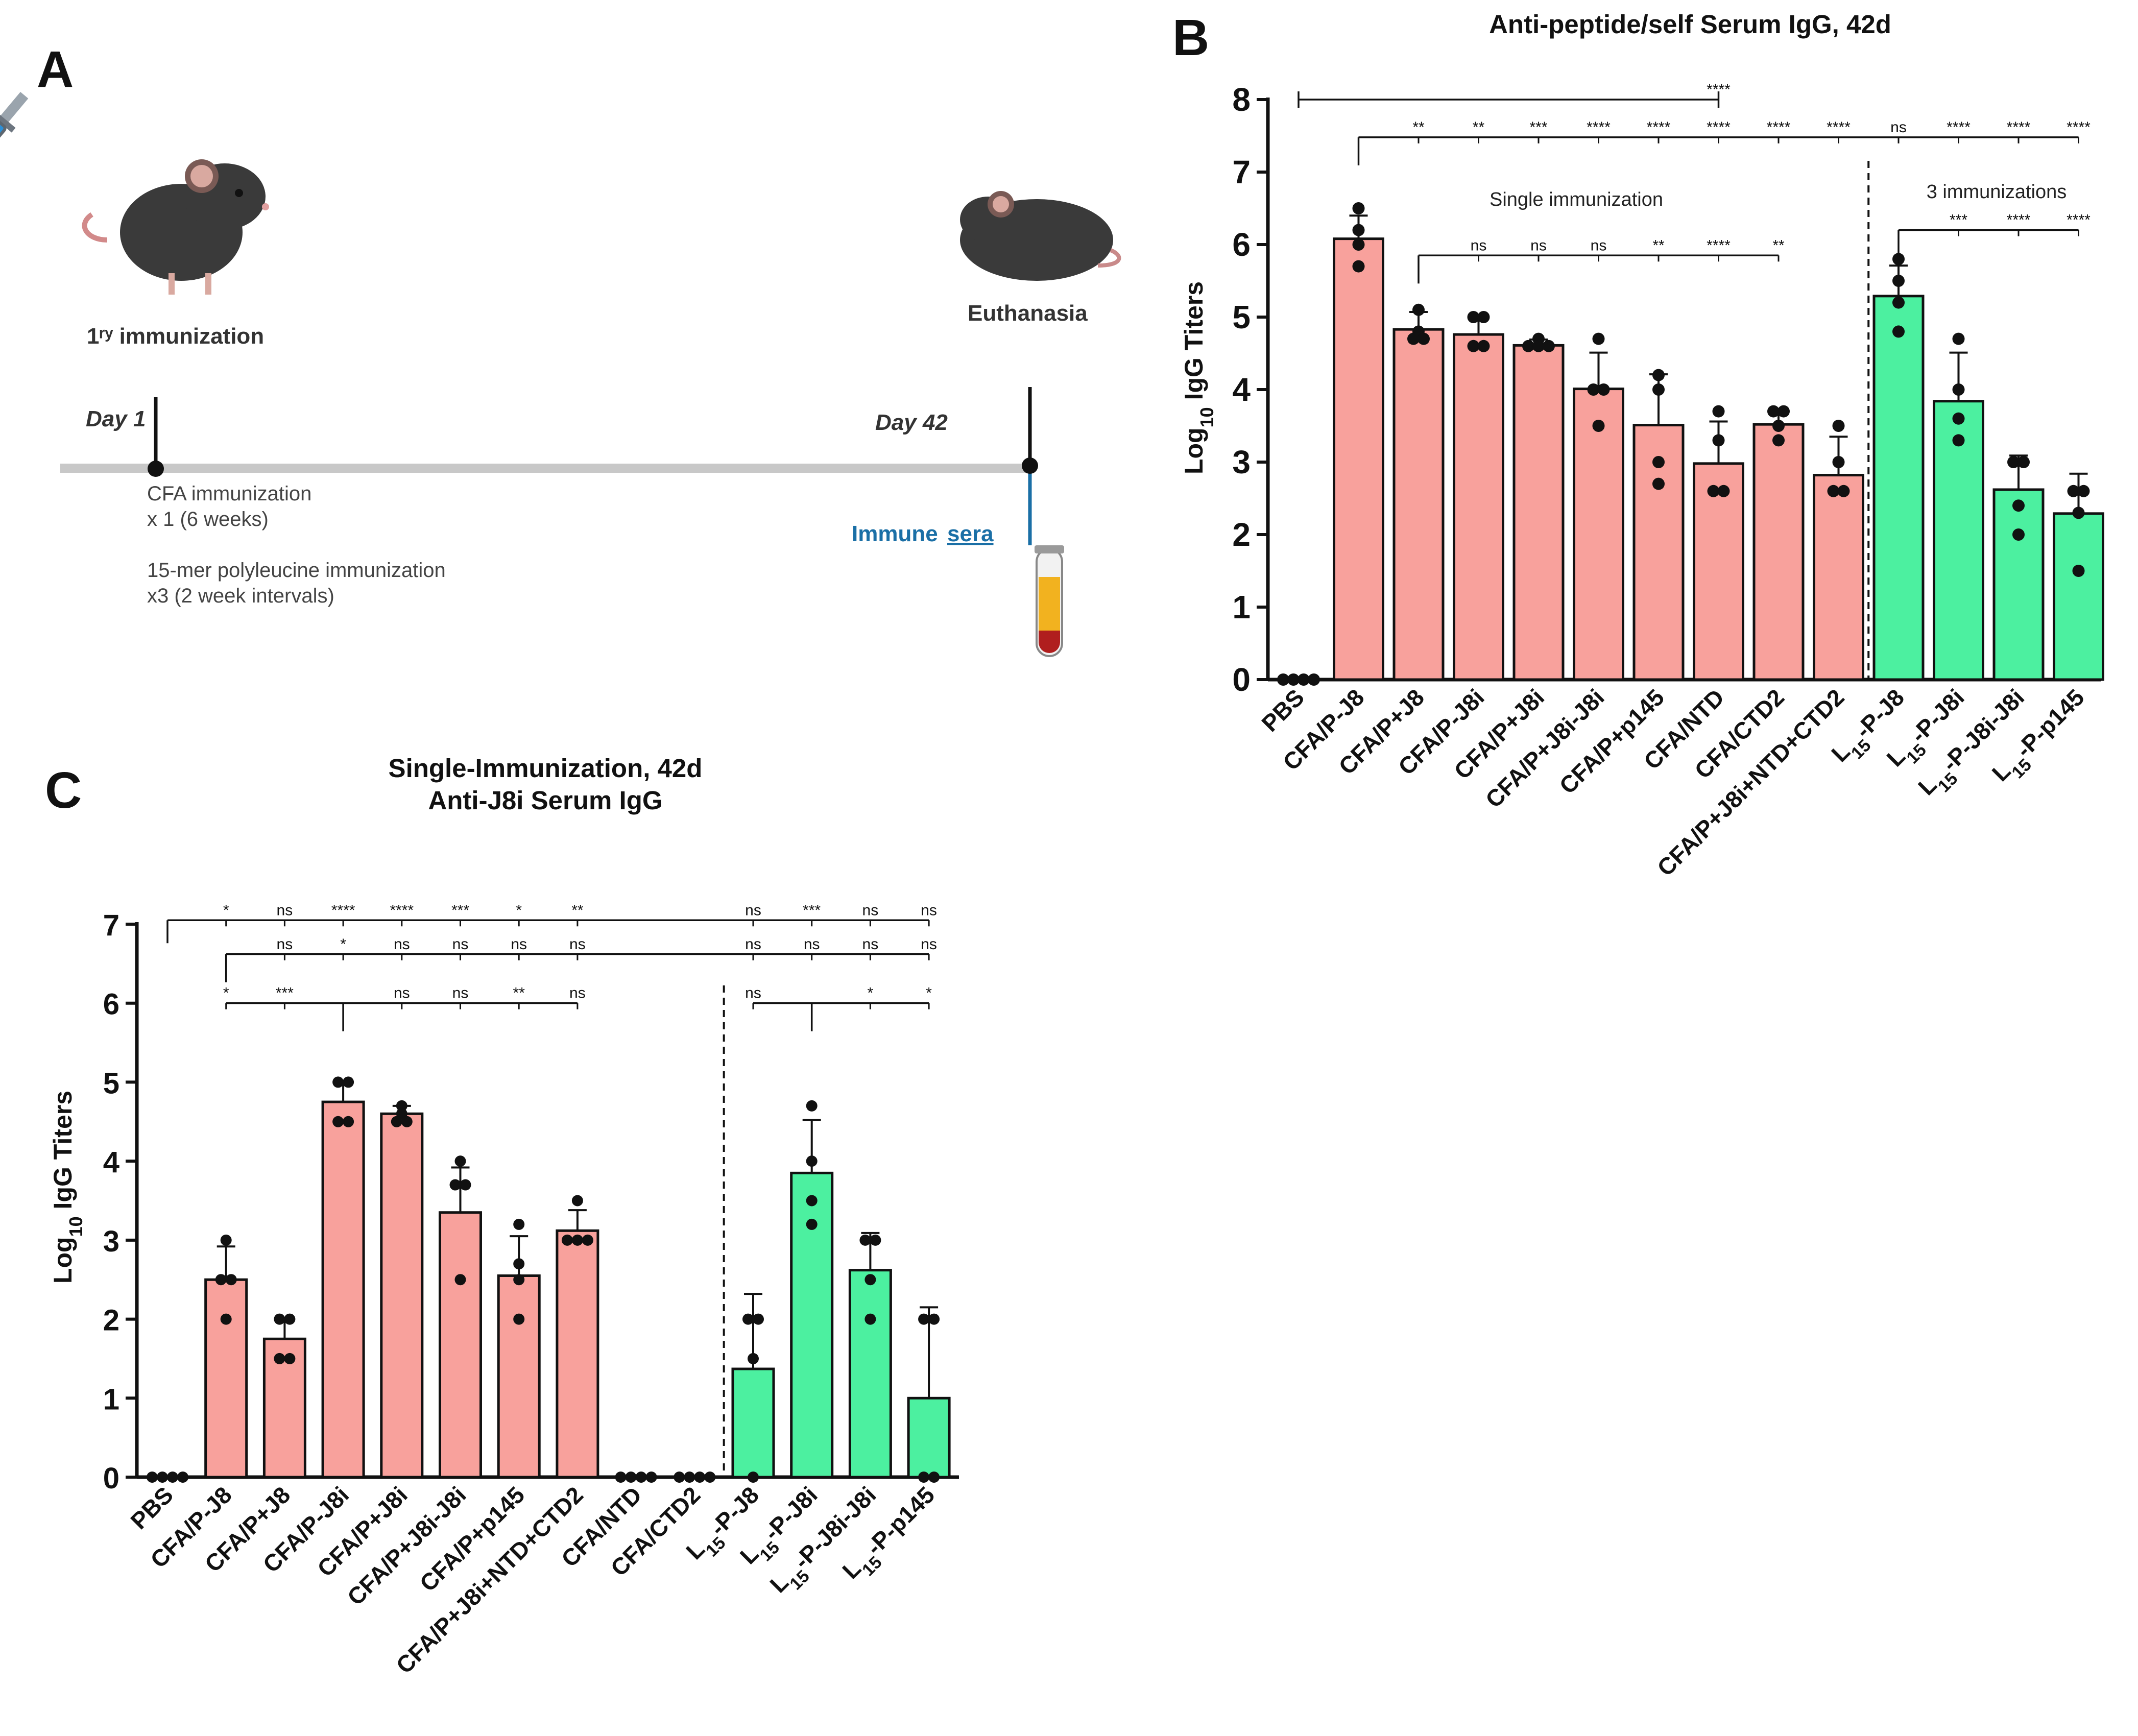 Image resolution: width=2138 pixels, height=1736 pixels. What do you see at coordinates (1282, 710) in the screenshot?
I see `x-tick-label-0: PBS` at bounding box center [1282, 710].